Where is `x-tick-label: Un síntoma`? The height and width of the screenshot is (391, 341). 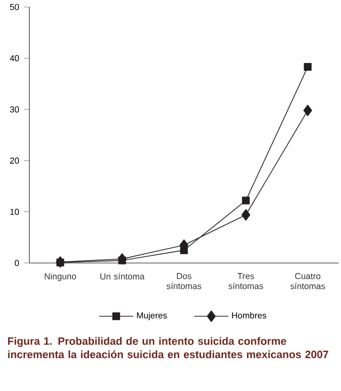
x-tick-label: Un síntoma is located at coordinates (122, 276).